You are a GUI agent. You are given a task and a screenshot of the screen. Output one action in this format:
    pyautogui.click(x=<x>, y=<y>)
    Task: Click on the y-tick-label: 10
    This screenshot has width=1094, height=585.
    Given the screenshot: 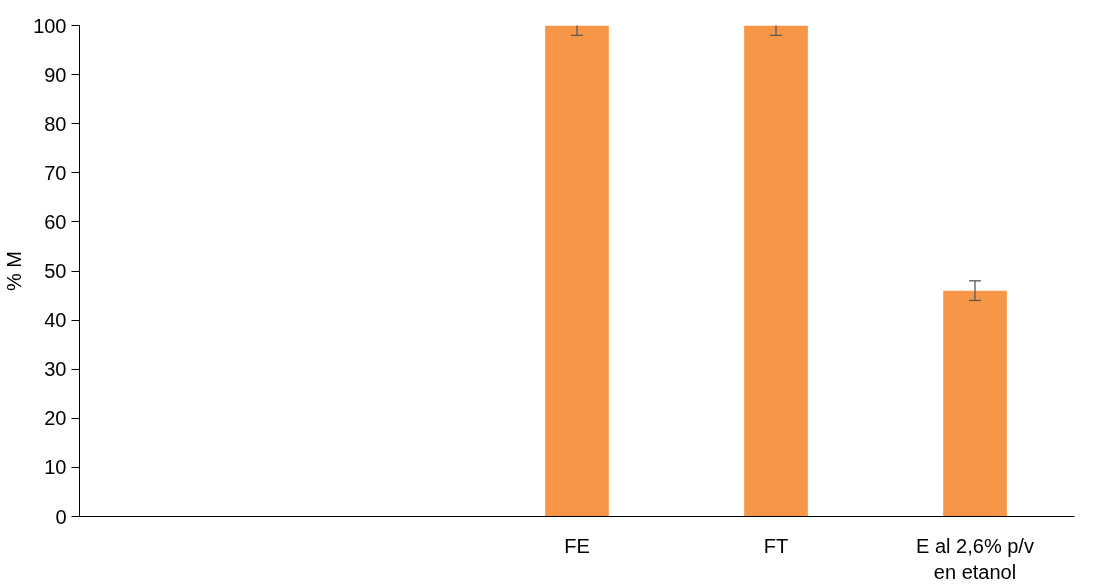 What is the action you would take?
    pyautogui.click(x=55, y=467)
    